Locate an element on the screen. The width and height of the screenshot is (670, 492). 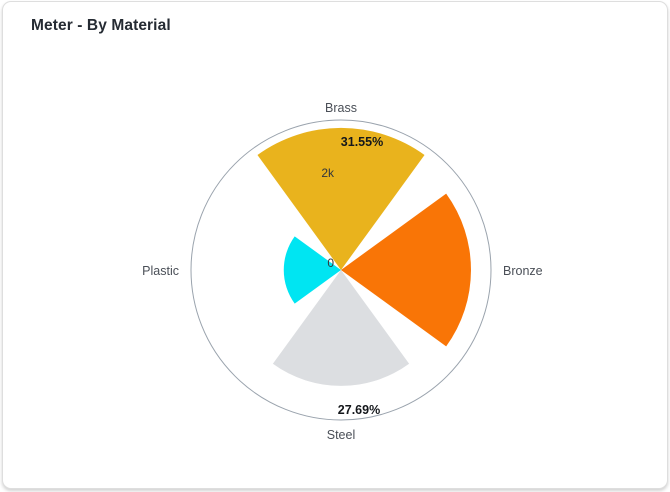
percent-label-steel: 27.69% is located at coordinates (359, 410).